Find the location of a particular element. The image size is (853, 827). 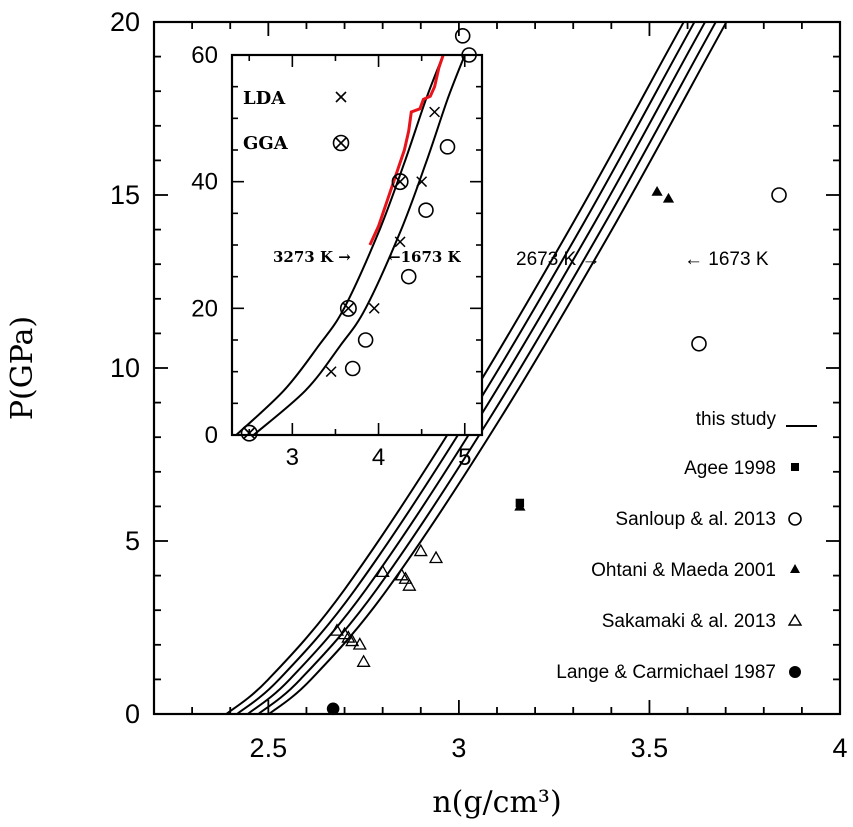

x-tick-label: 2.5 is located at coordinates (269, 748).